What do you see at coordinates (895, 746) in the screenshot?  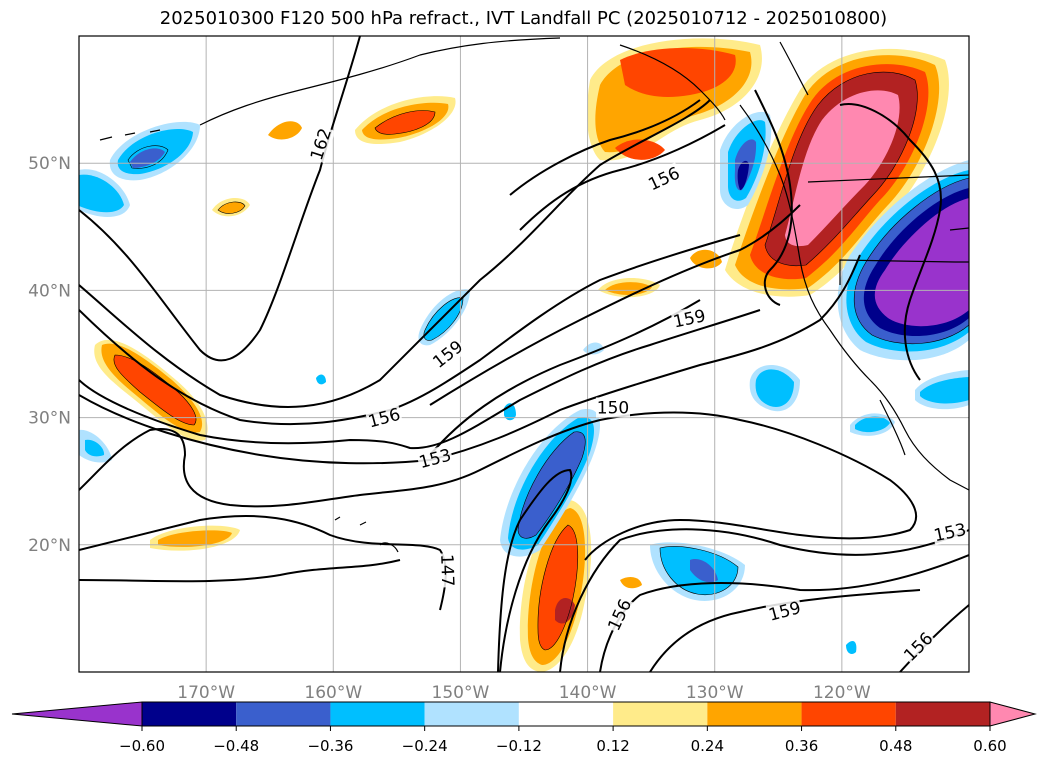 I see `colorbar-tick-label: 0.48` at bounding box center [895, 746].